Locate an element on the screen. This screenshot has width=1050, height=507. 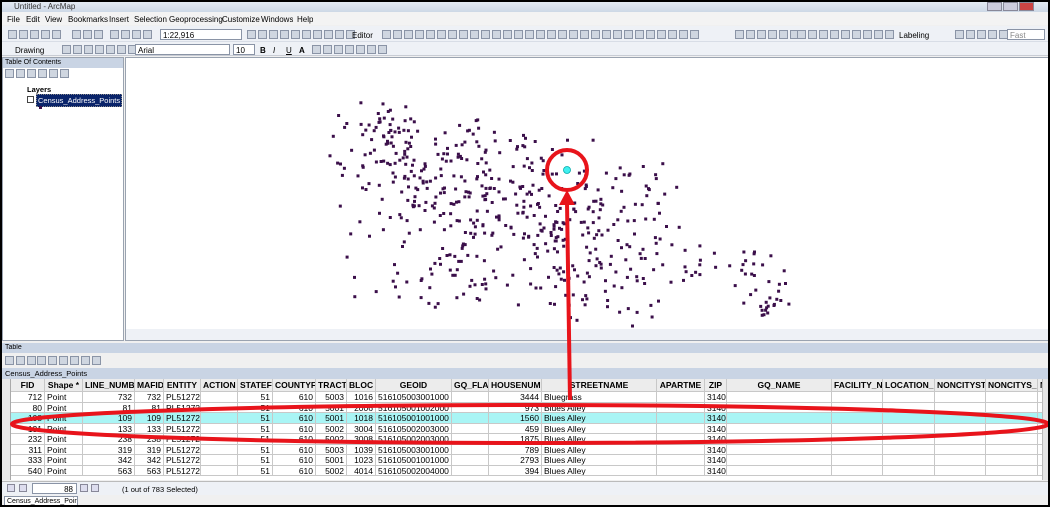
bold-button: B is located at coordinates (263, 50).